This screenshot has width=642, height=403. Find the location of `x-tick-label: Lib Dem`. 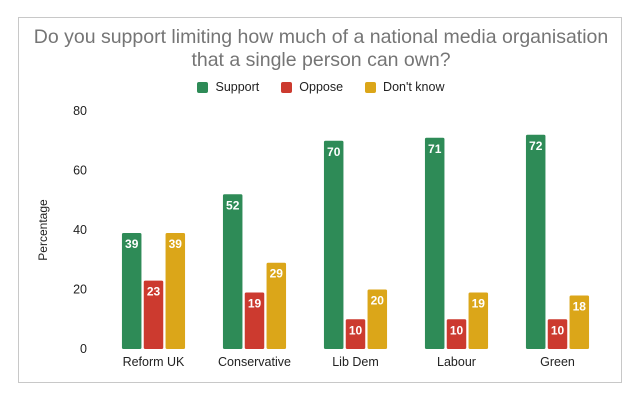

x-tick-label: Lib Dem is located at coordinates (355, 362).